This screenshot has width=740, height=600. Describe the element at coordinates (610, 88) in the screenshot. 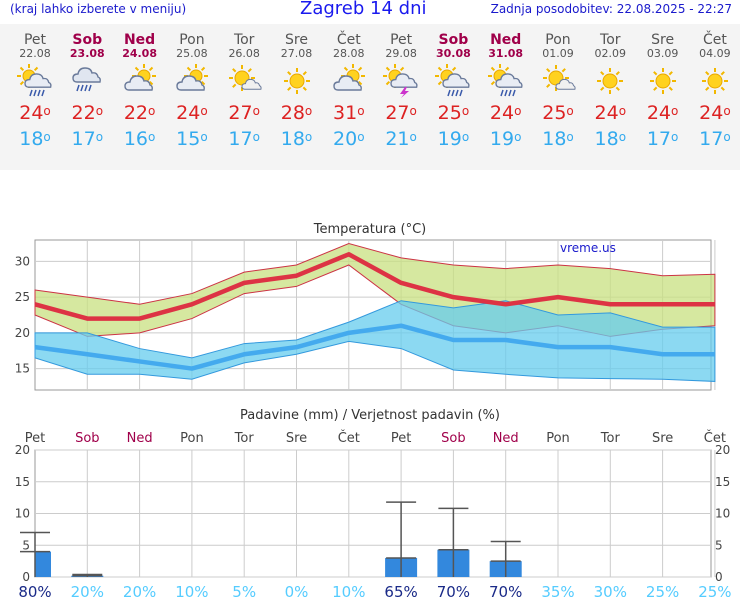

I see `forecast-day: Tor 02.09 24o 18o` at that location.